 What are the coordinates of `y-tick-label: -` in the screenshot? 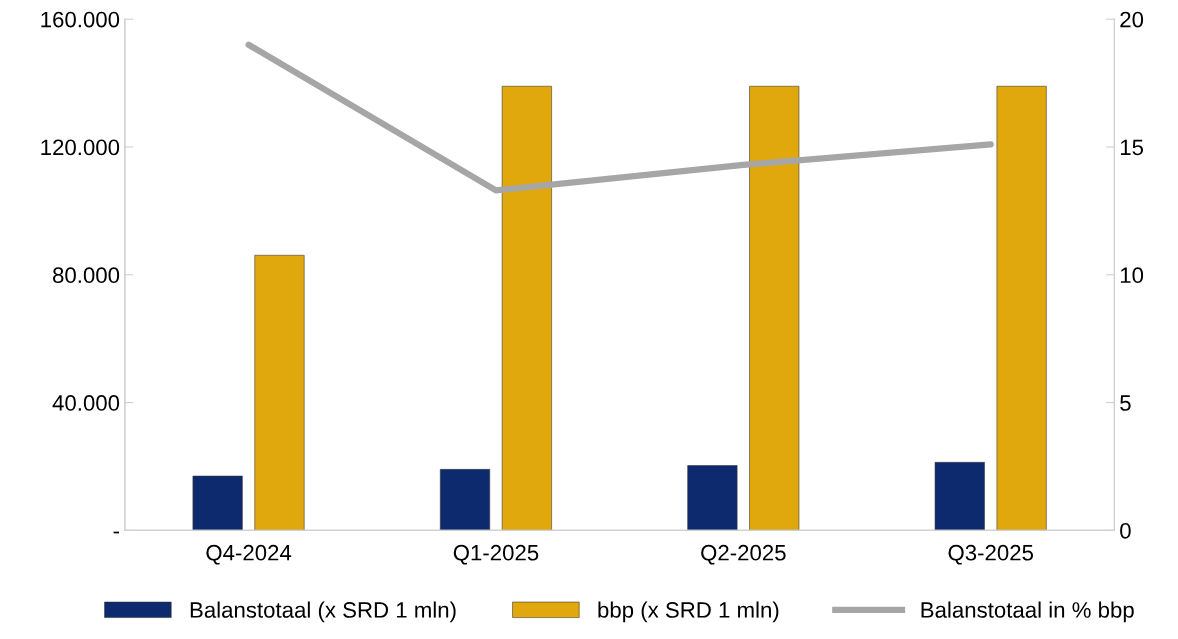 It's located at (116, 532).